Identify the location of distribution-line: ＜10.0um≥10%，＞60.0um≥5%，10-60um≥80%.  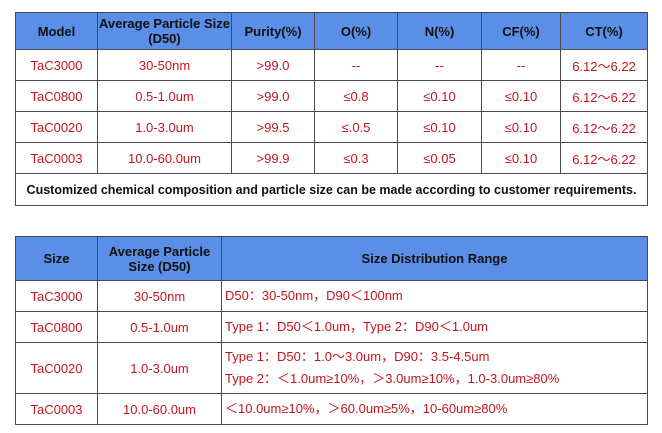
(366, 408).